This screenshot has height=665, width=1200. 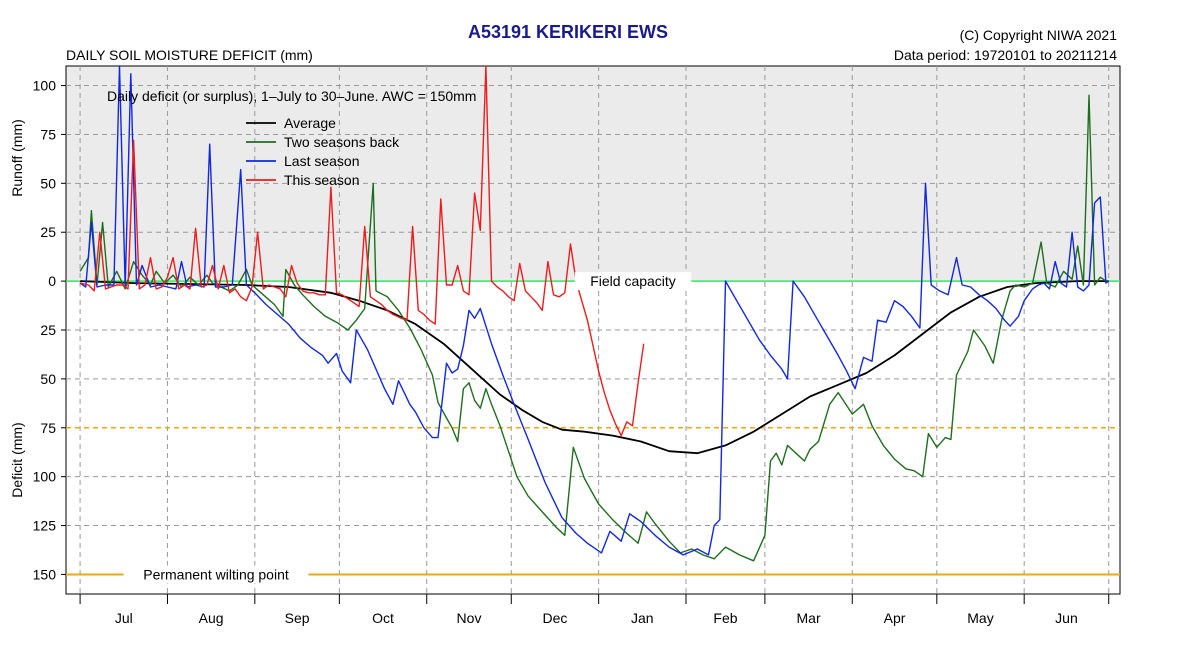 What do you see at coordinates (189, 55) in the screenshot?
I see `chart-subtitle: DAILY SOIL MOISTURE DEFICIT (mm)` at bounding box center [189, 55].